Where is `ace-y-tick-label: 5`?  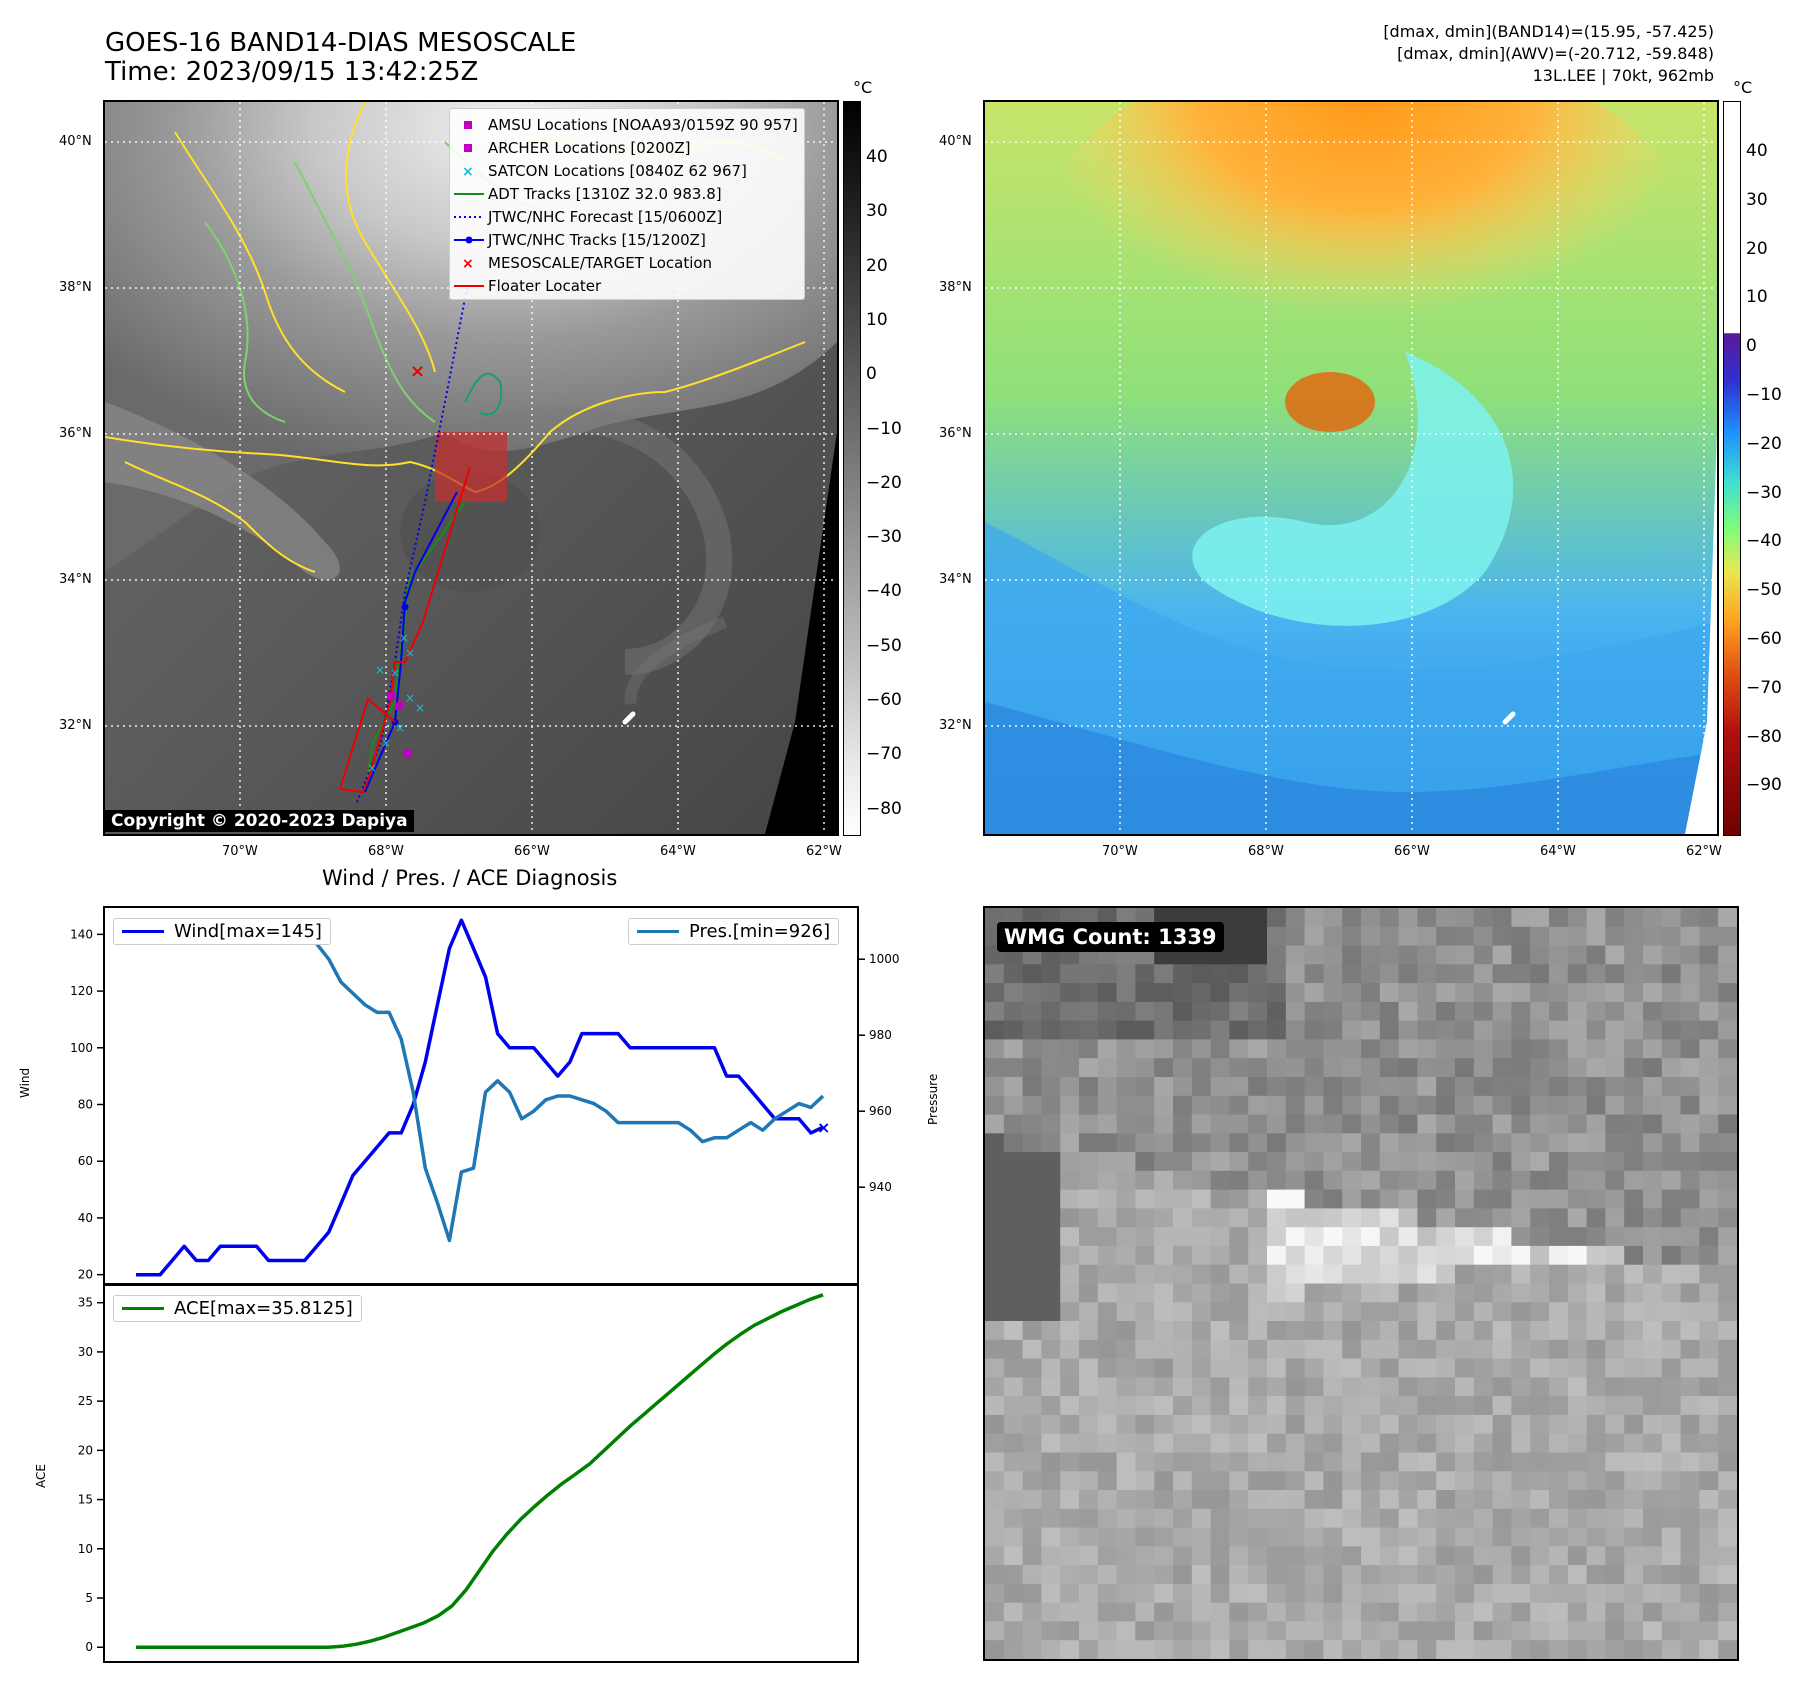
ace-y-tick-label: 5 is located at coordinates (89, 1598).